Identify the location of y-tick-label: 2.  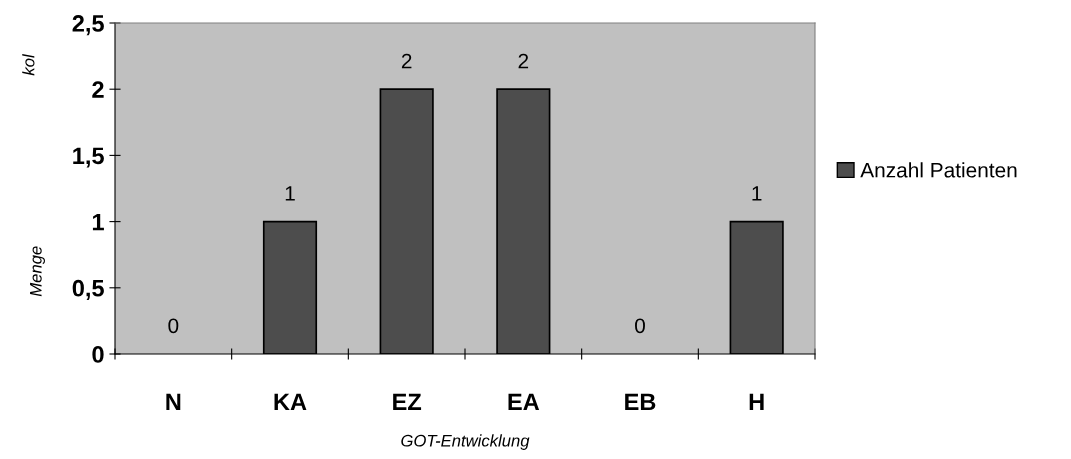
(98, 89).